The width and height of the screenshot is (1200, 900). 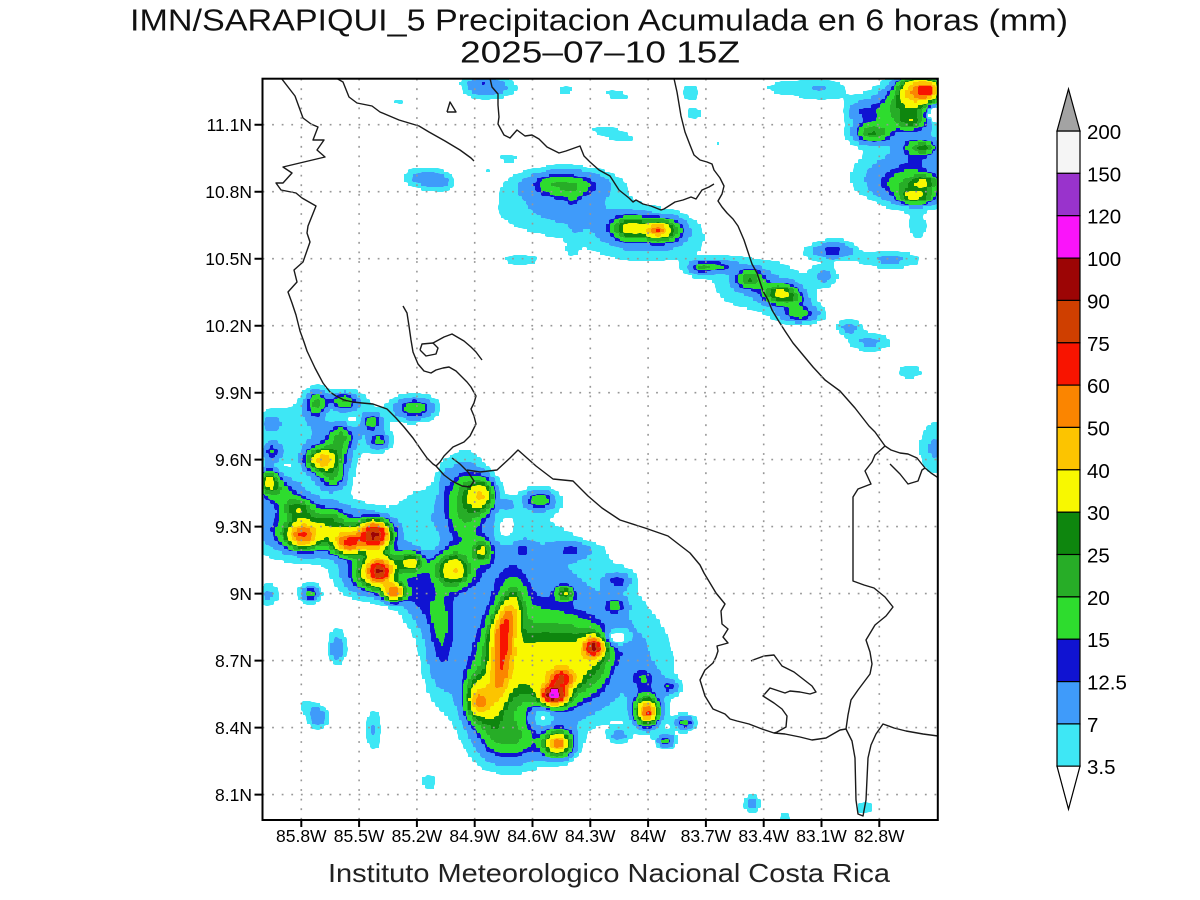 What do you see at coordinates (1104, 259) in the screenshot?
I see `svg-text: 100` at bounding box center [1104, 259].